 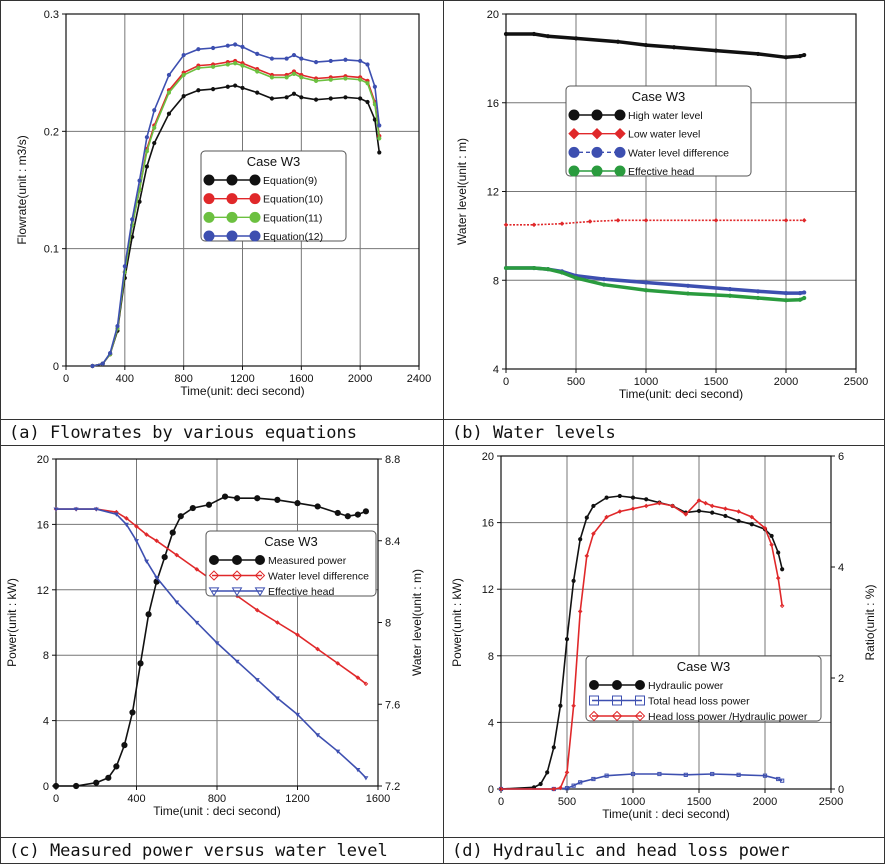 What do you see at coordinates (665, 116) in the screenshot?
I see `legend-label: High water level` at bounding box center [665, 116].